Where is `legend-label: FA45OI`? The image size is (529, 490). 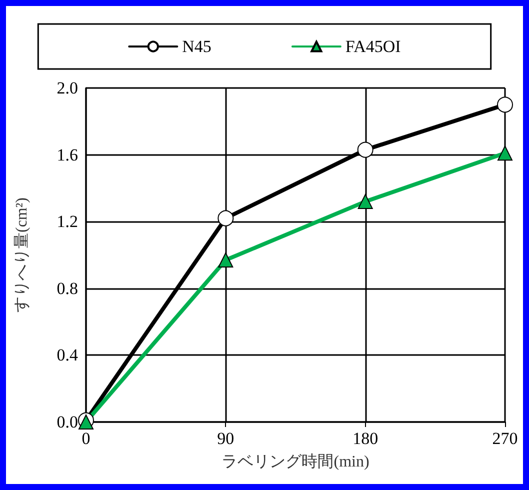 legend-label: FA45OI is located at coordinates (373, 46).